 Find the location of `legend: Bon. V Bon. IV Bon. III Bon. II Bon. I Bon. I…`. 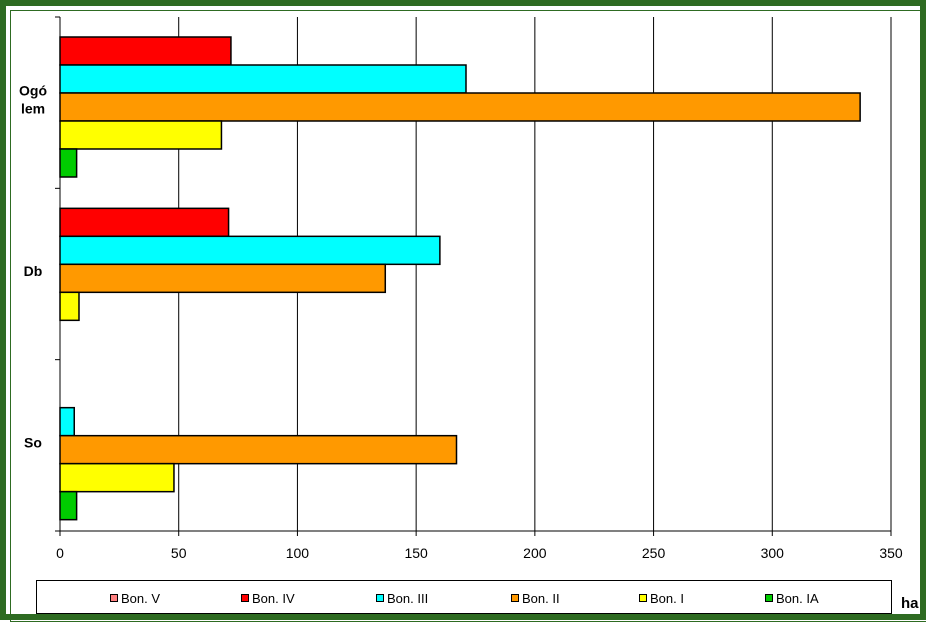

legend: Bon. V Bon. IV Bon. III Bon. II Bon. I Bon. I… is located at coordinates (464, 597).